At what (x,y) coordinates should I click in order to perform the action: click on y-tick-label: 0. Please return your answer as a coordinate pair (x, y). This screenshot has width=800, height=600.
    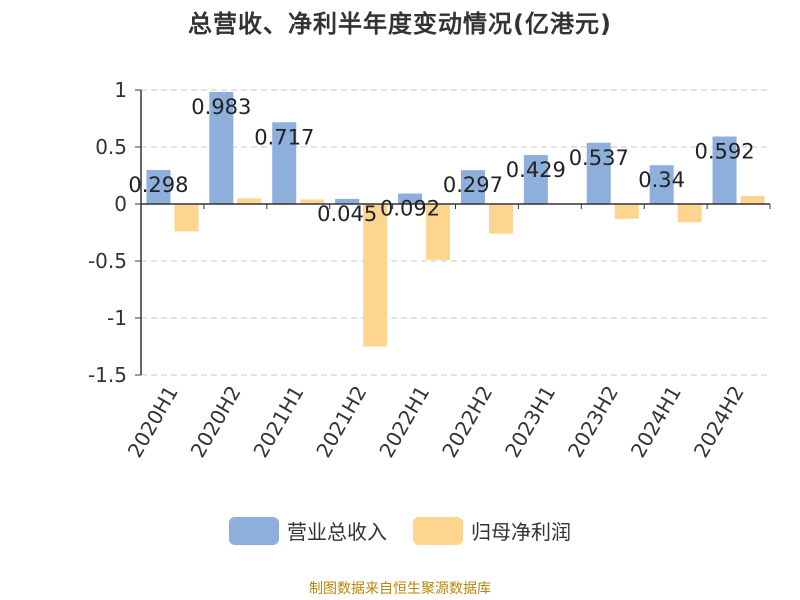
    Looking at the image, I should click on (120, 204).